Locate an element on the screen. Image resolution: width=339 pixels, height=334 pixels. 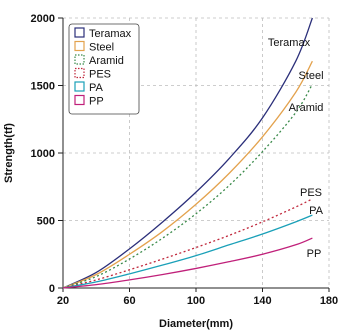
legend-swatch-pp is located at coordinates (79, 100).